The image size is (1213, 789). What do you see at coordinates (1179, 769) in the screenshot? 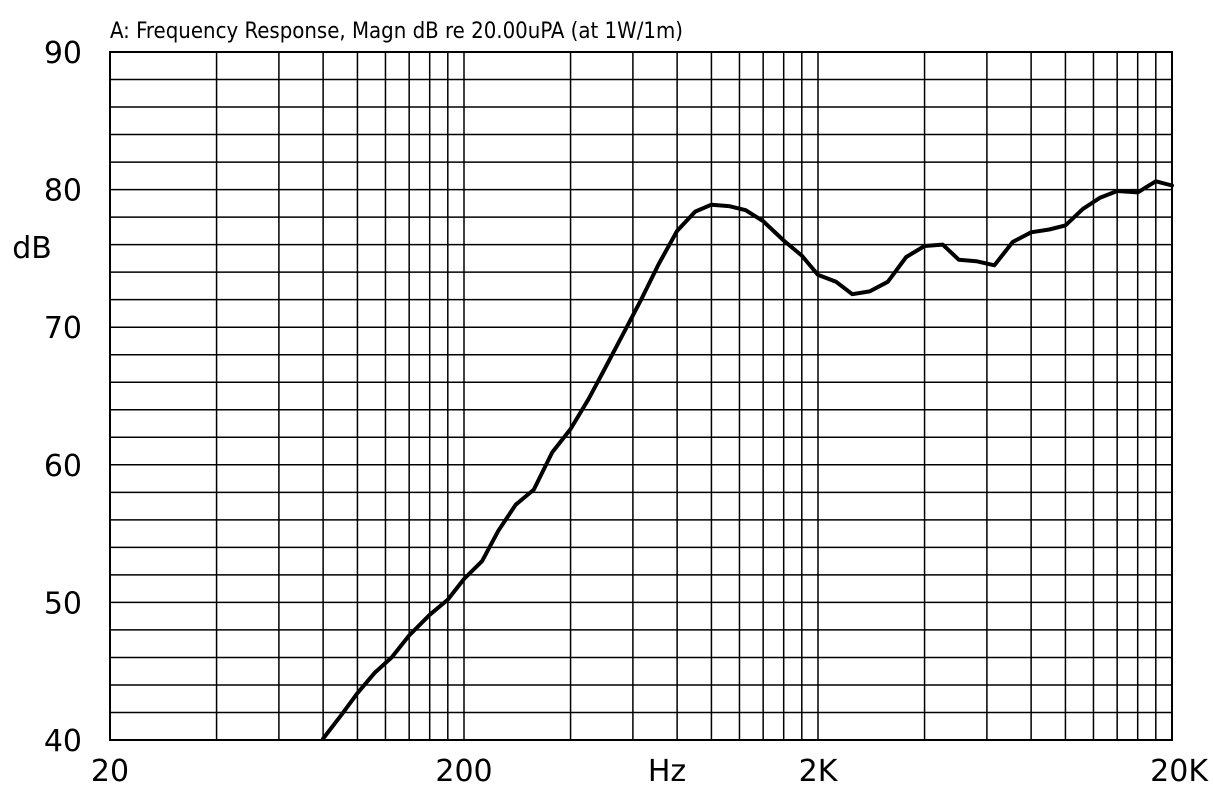
I see `x-tick-label: 20K` at bounding box center [1179, 769].